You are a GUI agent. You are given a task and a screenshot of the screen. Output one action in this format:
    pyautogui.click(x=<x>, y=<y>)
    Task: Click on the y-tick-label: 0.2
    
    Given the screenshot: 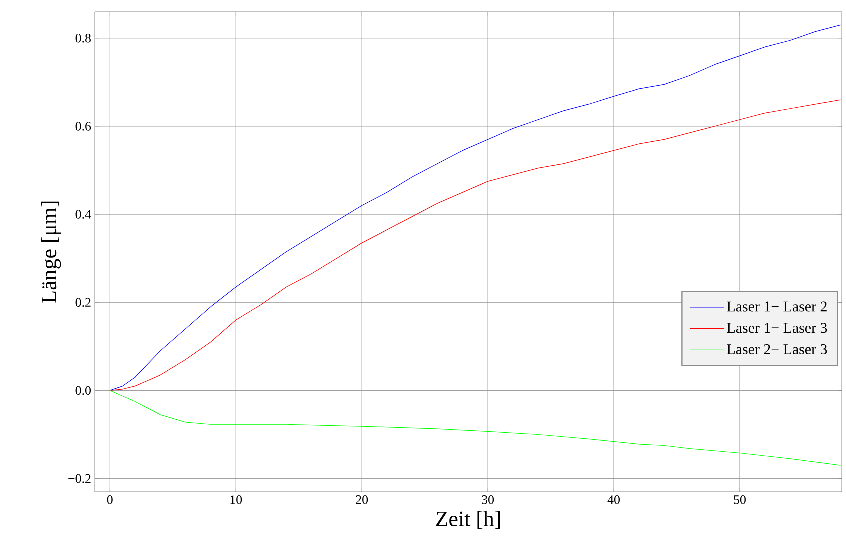 What is the action you would take?
    pyautogui.click(x=83, y=303)
    